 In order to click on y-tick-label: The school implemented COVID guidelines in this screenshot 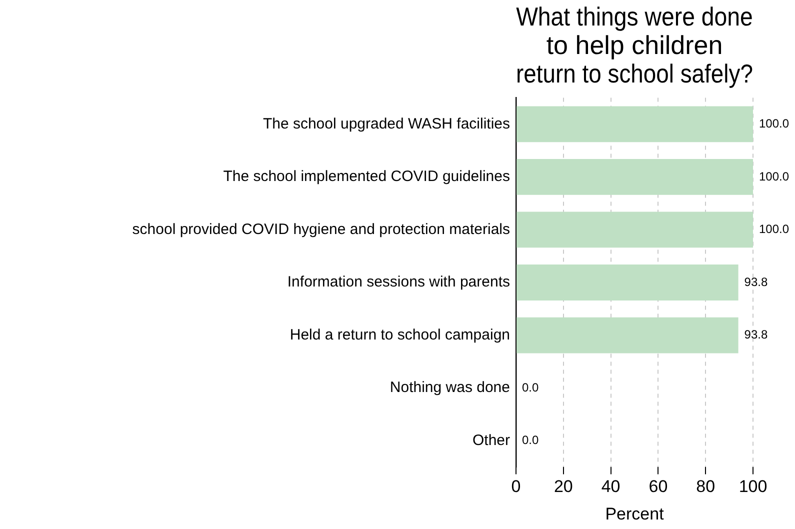, I will do `click(366, 177)`.